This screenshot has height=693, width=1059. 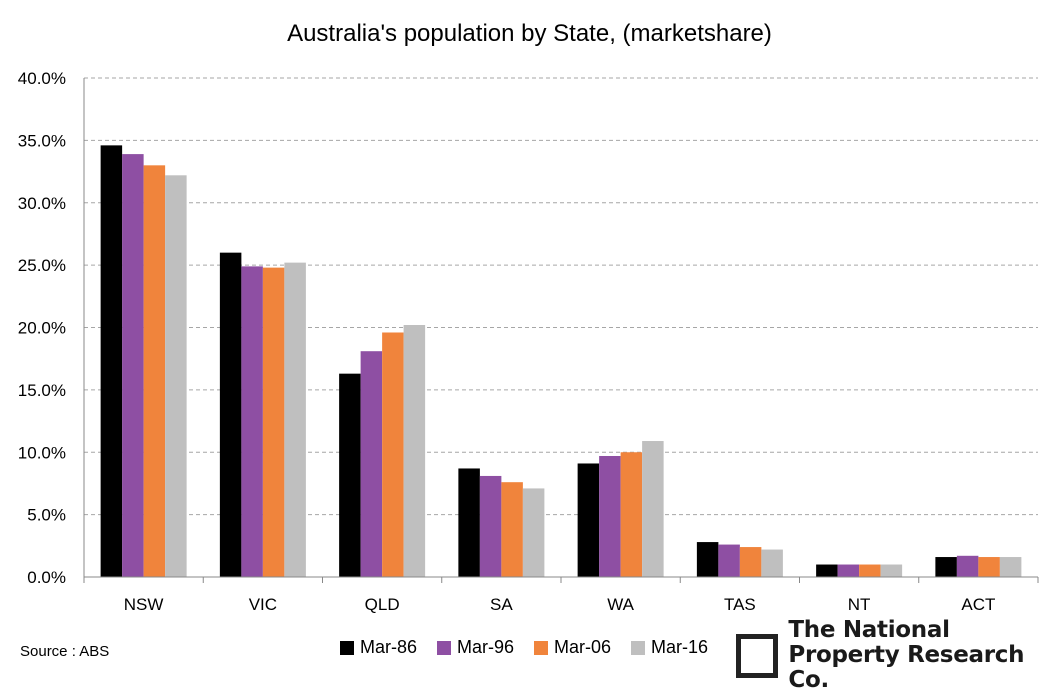 I want to click on x-tick-label: NSW, so click(x=144, y=604).